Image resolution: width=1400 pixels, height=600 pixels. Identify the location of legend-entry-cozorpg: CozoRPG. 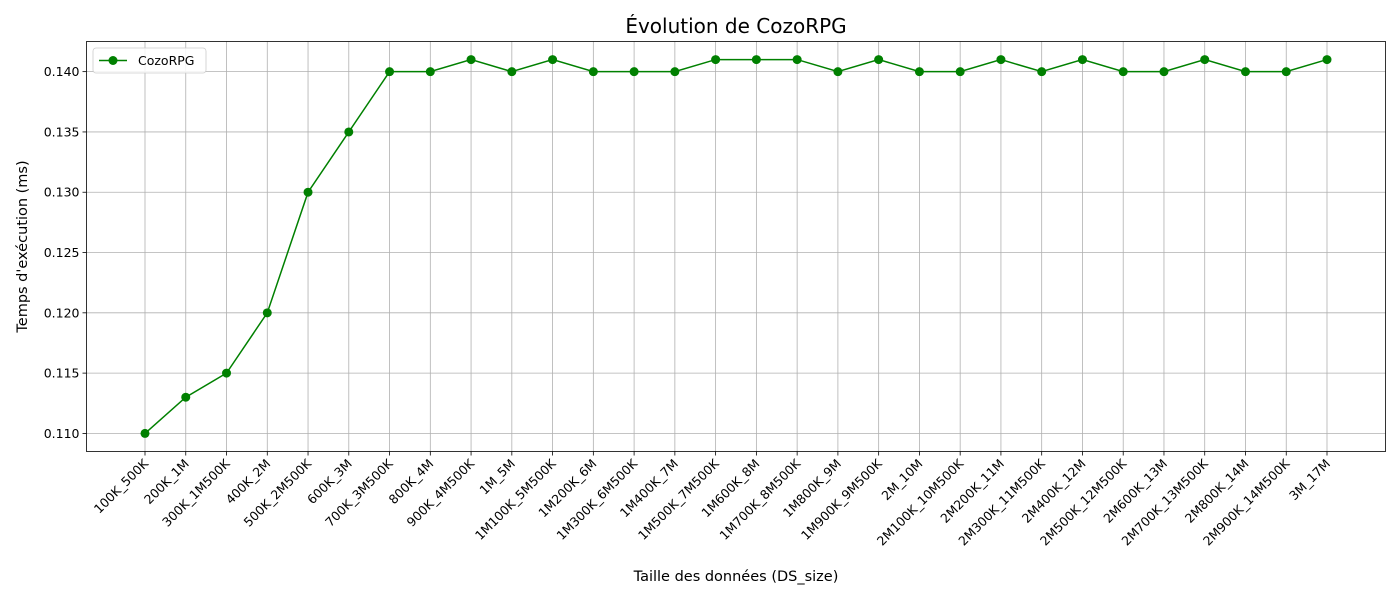
(166, 60).